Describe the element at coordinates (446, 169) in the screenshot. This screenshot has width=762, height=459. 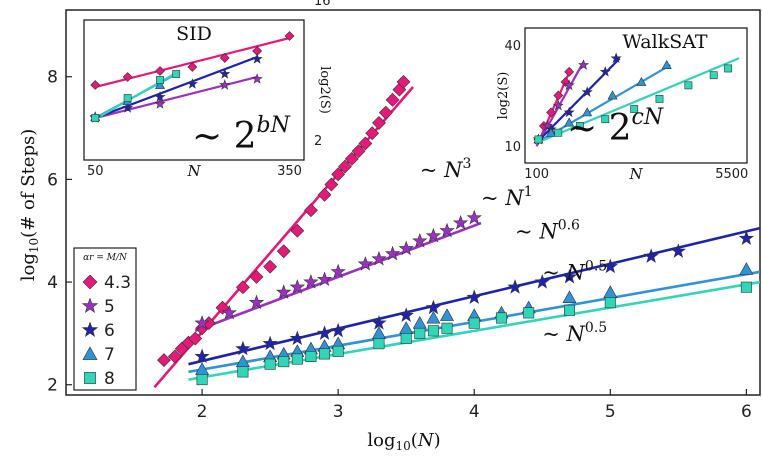
I see `scaling-annotation: ~ N3` at that location.